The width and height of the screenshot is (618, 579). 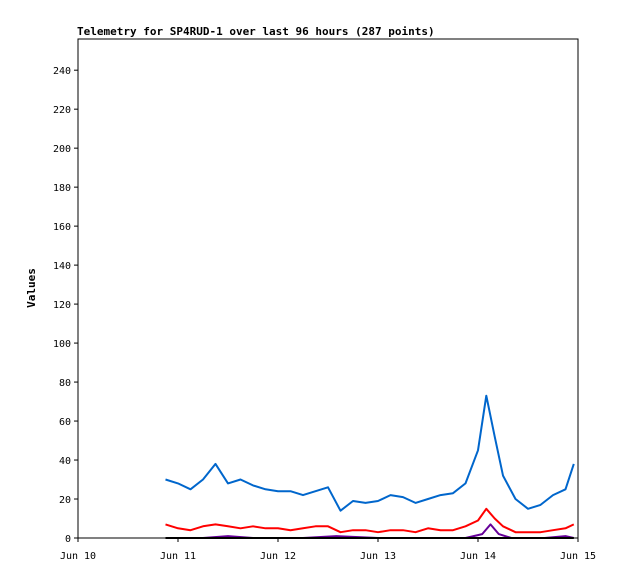 What do you see at coordinates (62, 227) in the screenshot?
I see `y-tick-label: 160` at bounding box center [62, 227].